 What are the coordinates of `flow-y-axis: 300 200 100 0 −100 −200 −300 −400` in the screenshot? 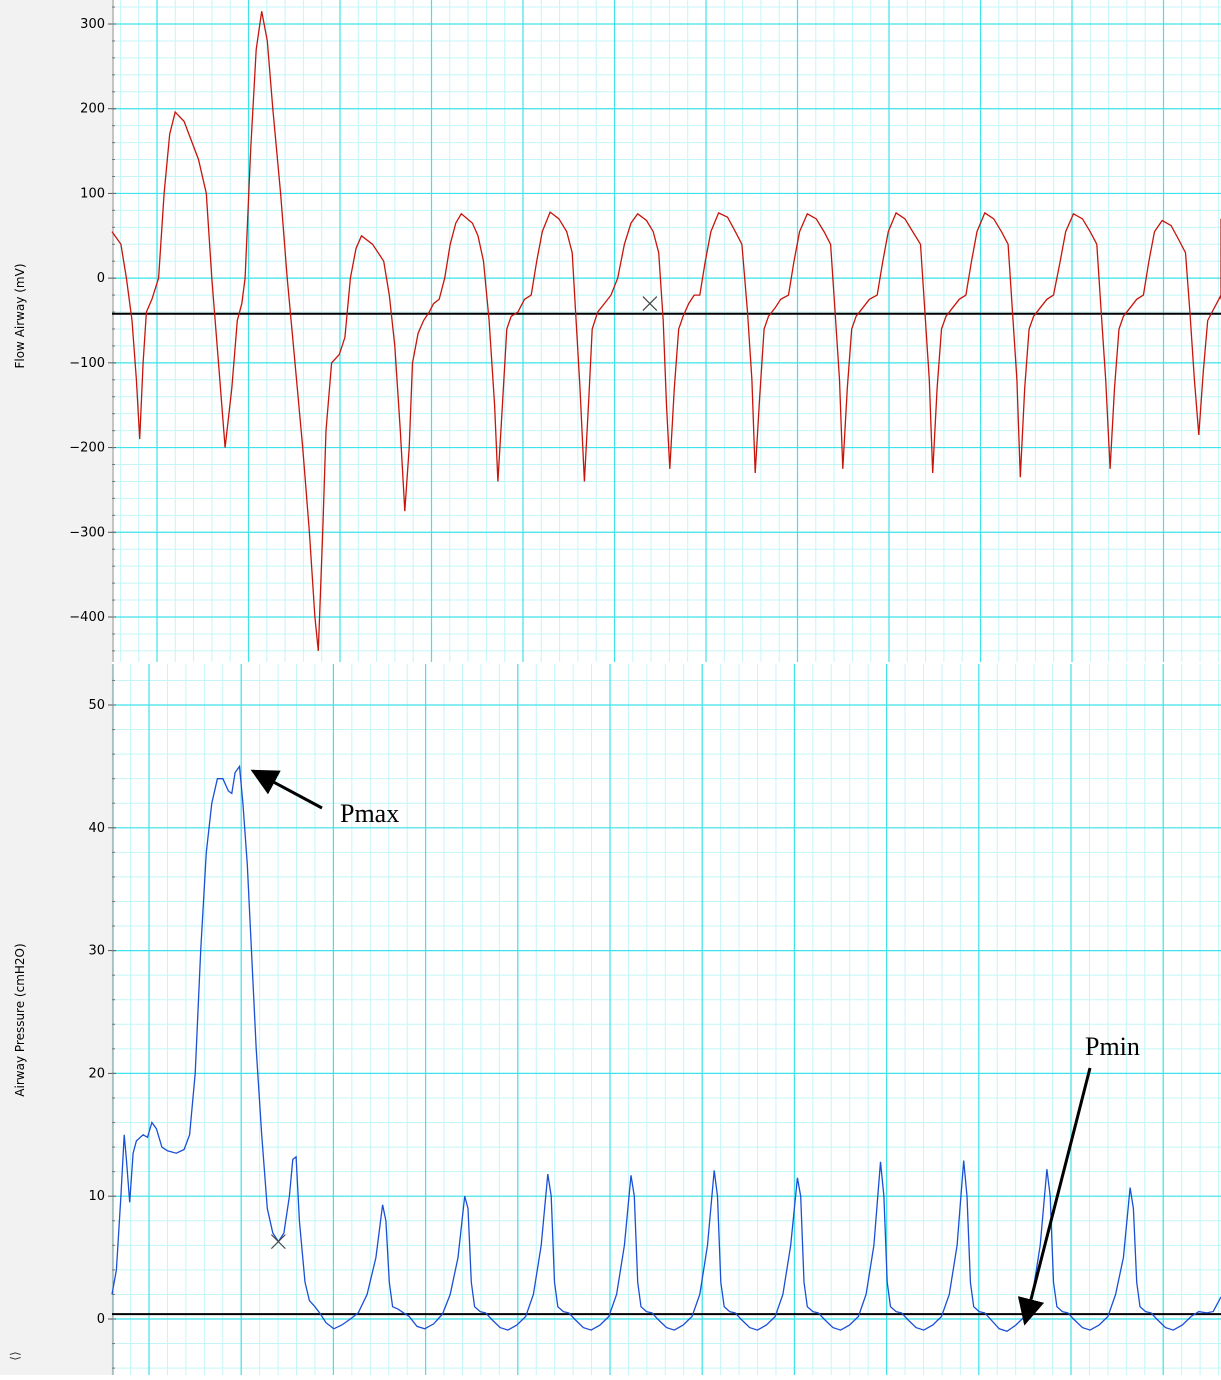 It's located at (92, 331).